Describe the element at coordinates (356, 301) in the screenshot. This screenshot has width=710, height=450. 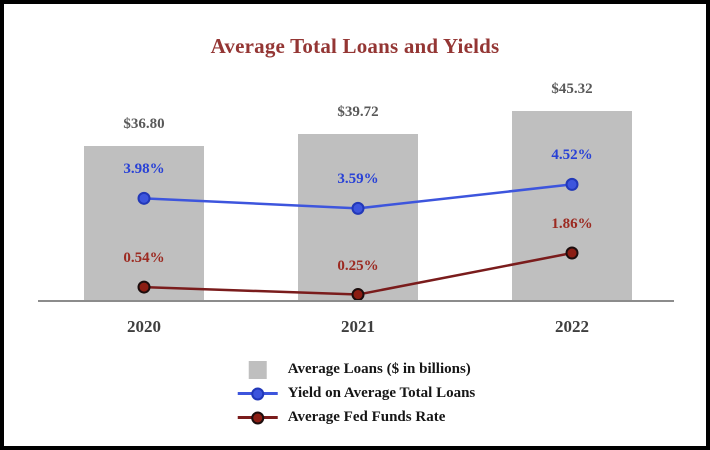
I see `x-axis-line` at that location.